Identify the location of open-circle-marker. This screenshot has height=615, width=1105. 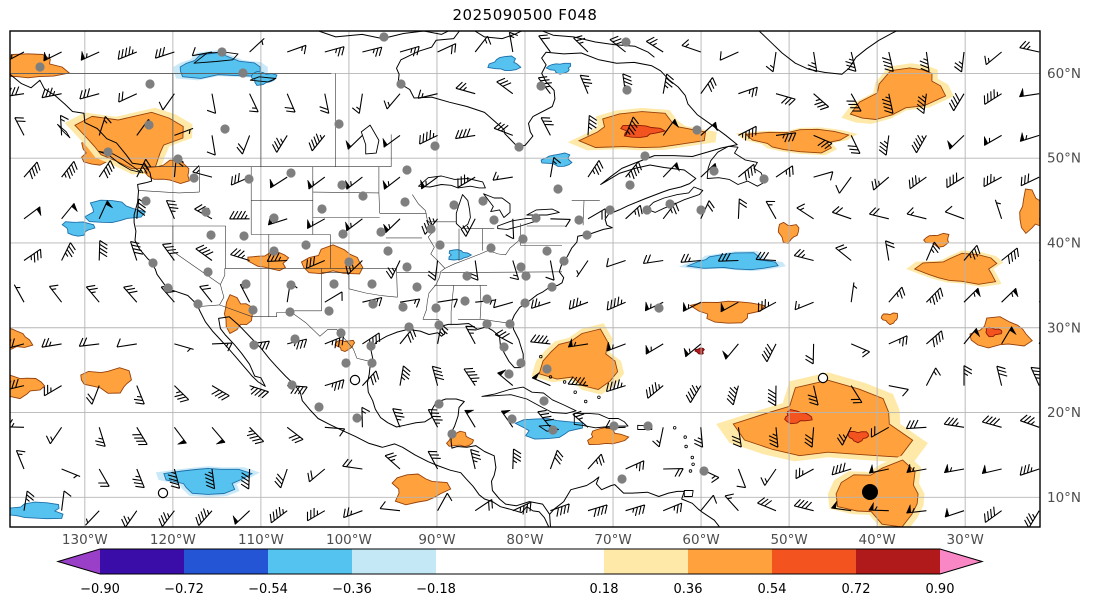
(163, 493).